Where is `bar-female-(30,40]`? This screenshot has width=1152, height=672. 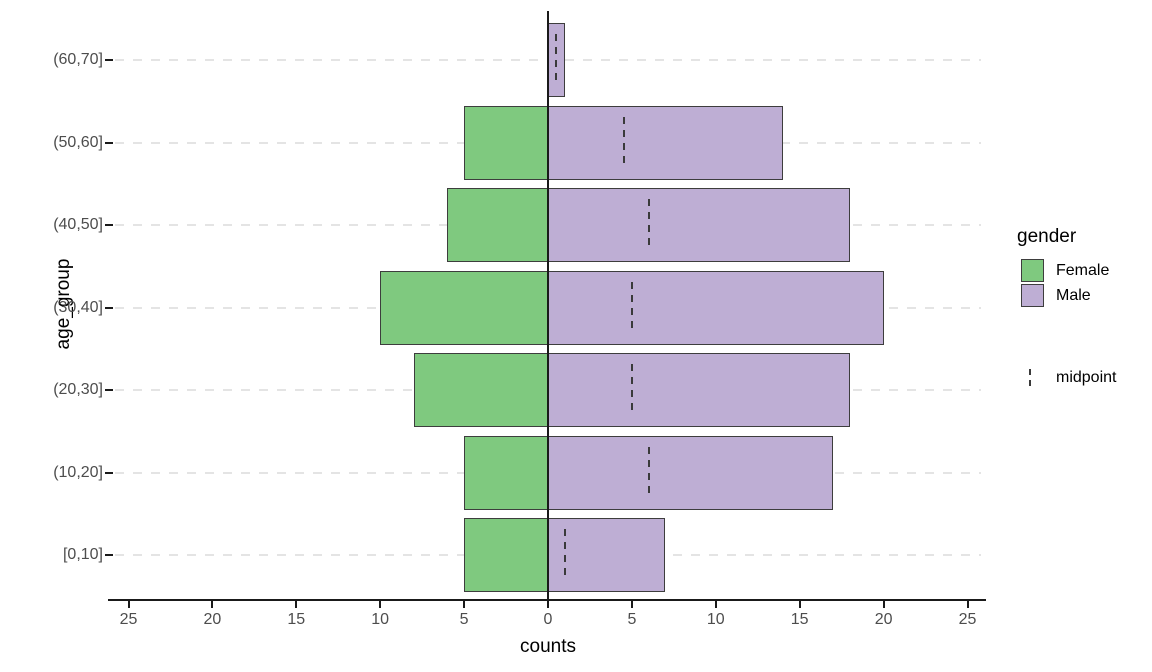
bar-female-(30,40] is located at coordinates (464, 307).